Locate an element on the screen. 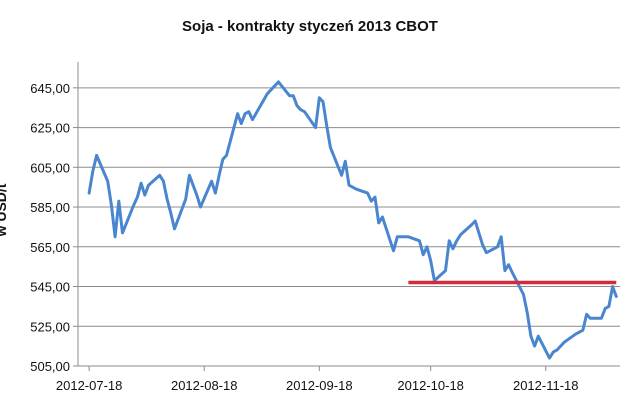  y-tick-label: 625,00 is located at coordinates (50, 128).